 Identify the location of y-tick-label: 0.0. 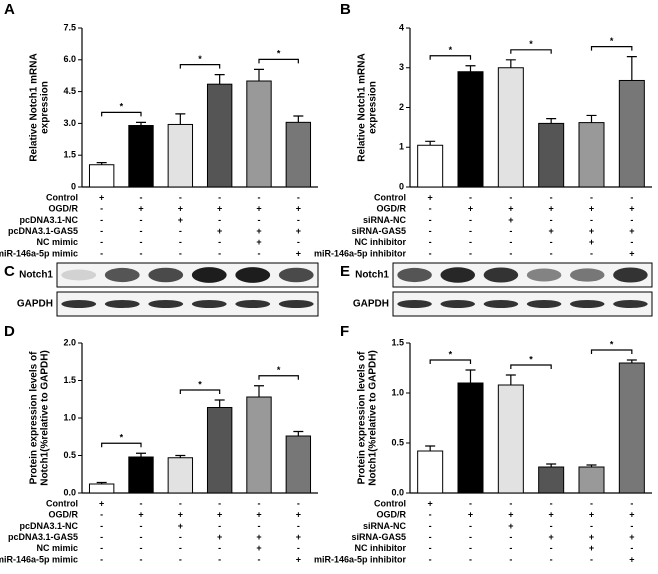
(69, 492).